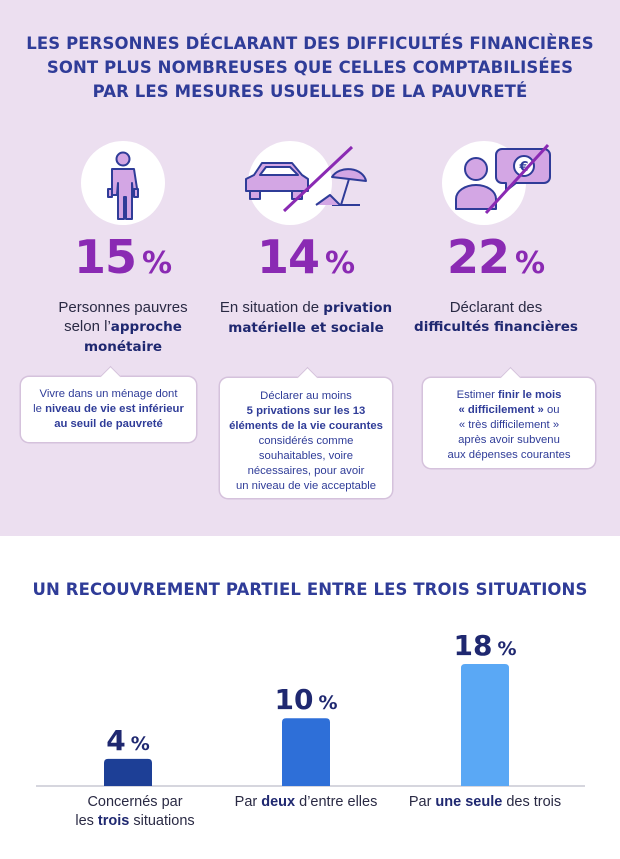 The image size is (620, 859). I want to click on definition-emphasis: éléments de la vie courantes, so click(306, 426).